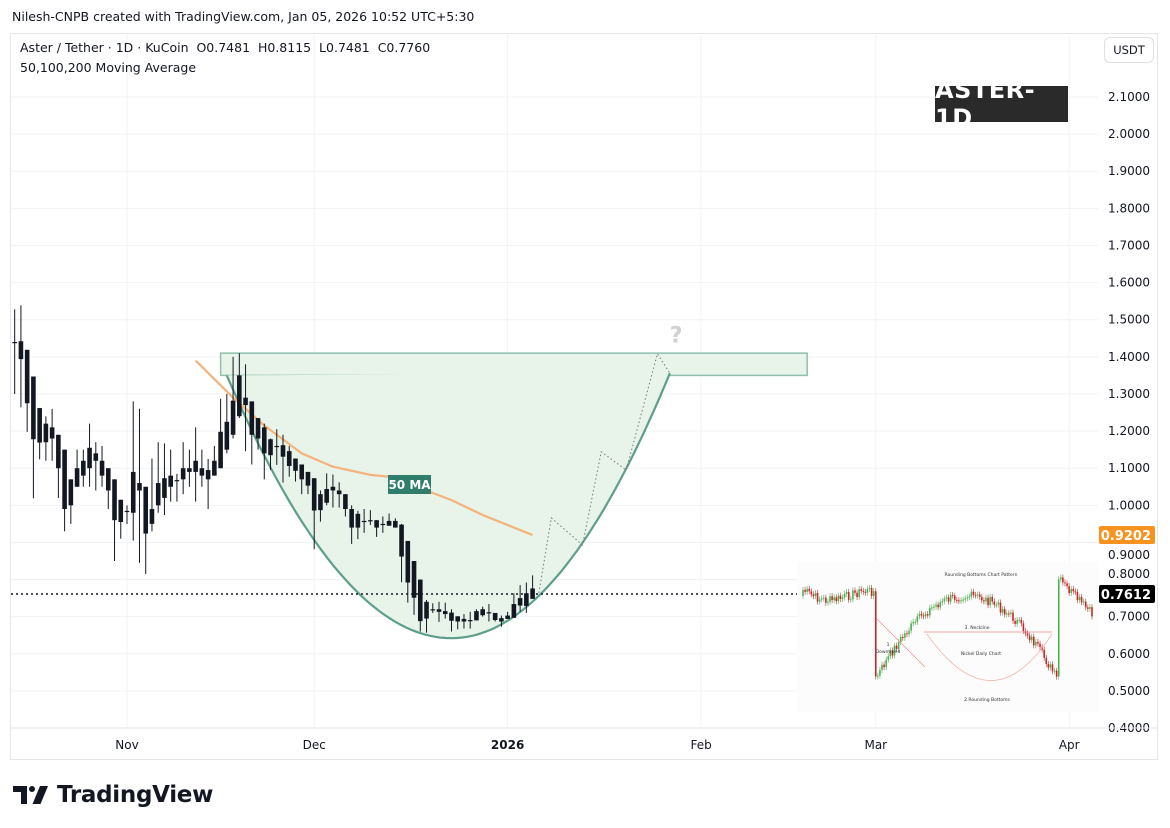 The image size is (1170, 828). What do you see at coordinates (1129, 97) in the screenshot?
I see `price-tick-label: 2.1000` at bounding box center [1129, 97].